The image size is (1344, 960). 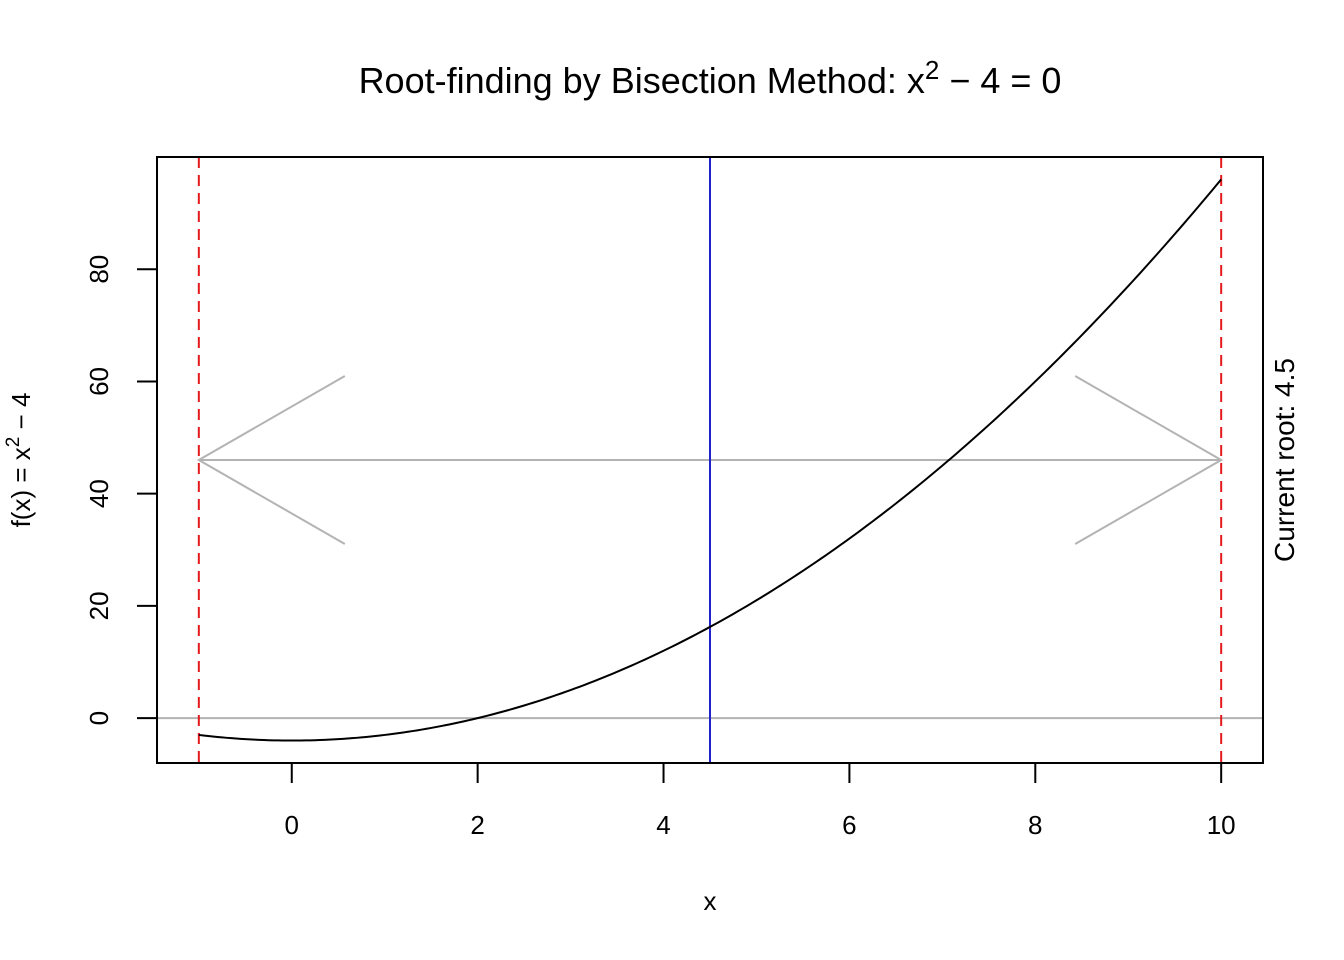 I want to click on bracket-arrow-right-head, so click(x=1149, y=460).